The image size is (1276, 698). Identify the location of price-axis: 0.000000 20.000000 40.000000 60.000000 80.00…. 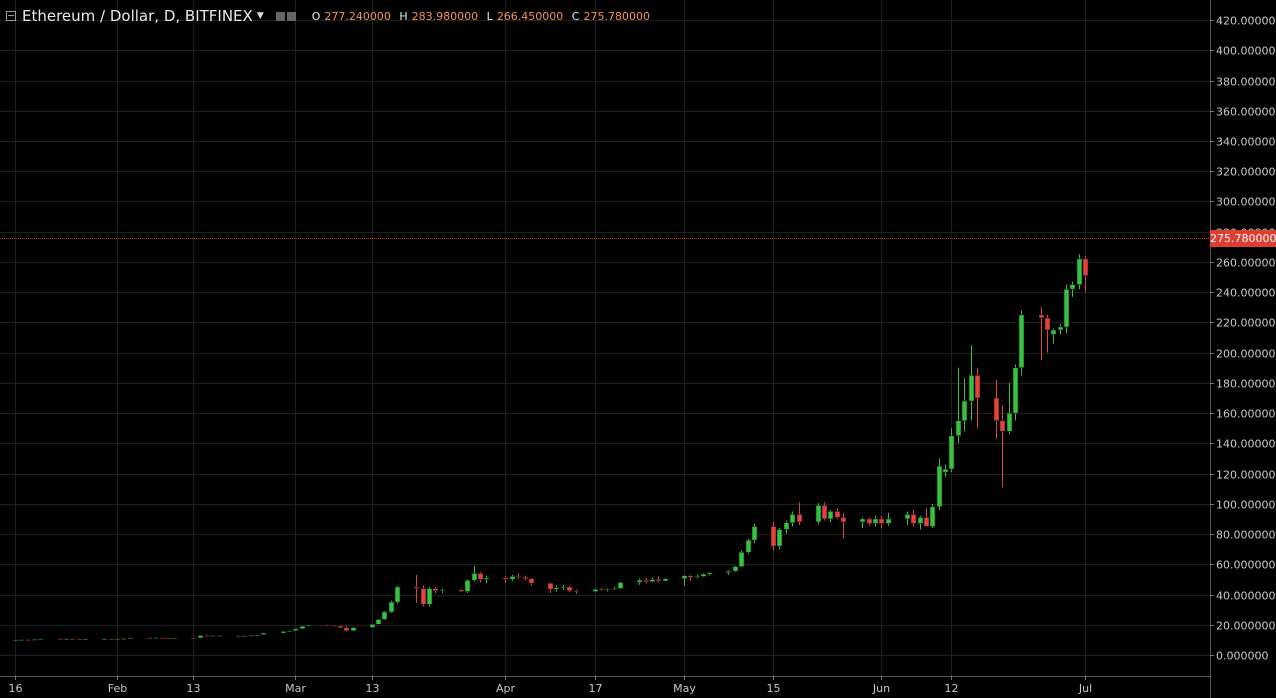
(1243, 349).